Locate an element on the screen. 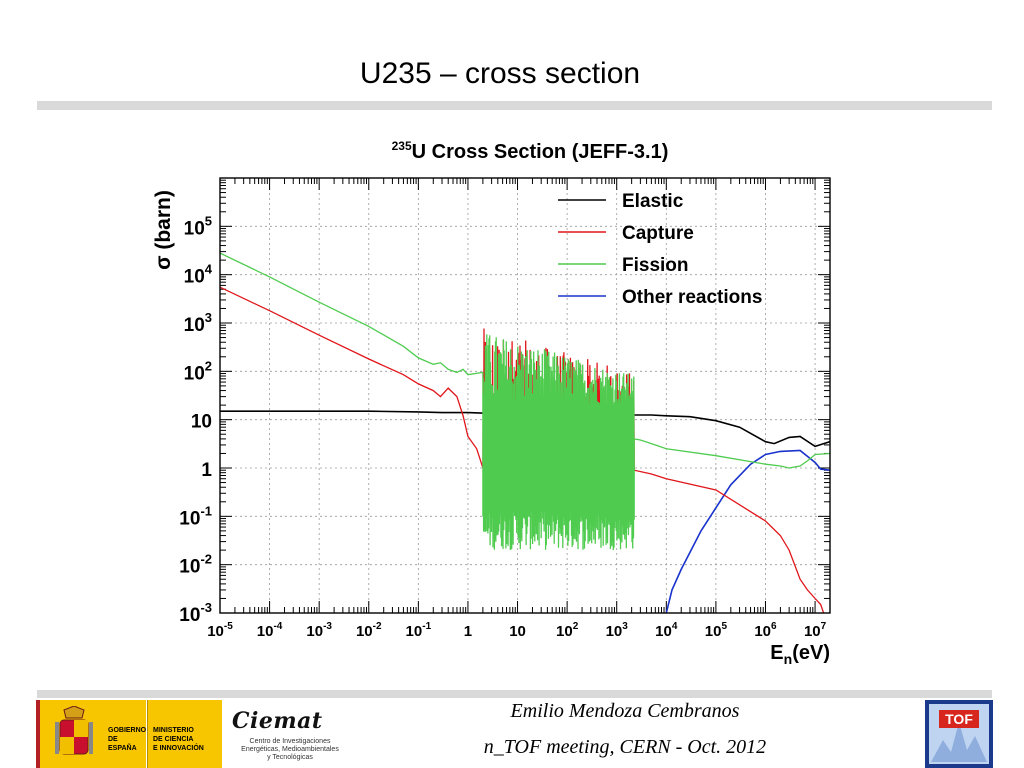 The width and height of the screenshot is (1024, 768). x-tick-label: 10⁻³ is located at coordinates (319, 630).